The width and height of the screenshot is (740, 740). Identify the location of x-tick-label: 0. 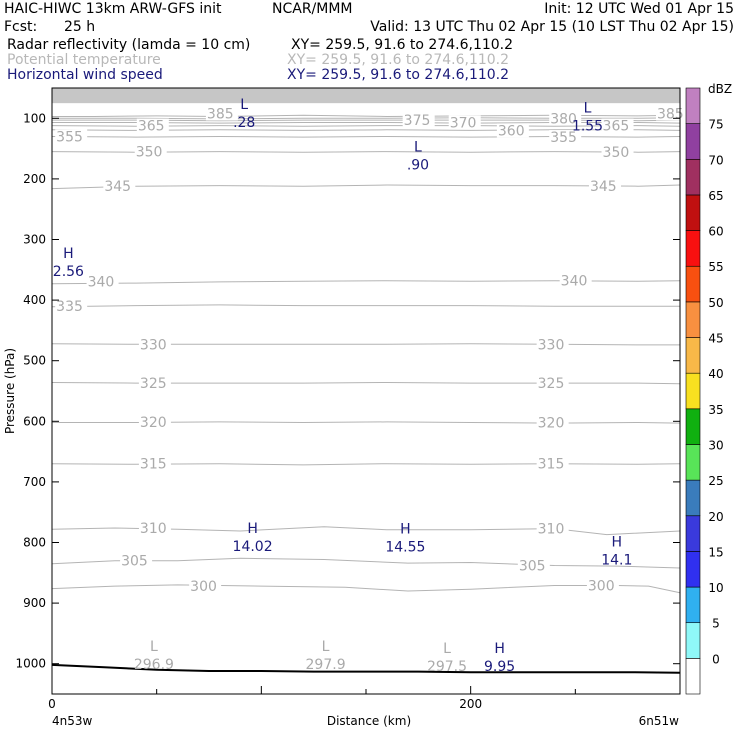
(52, 704).